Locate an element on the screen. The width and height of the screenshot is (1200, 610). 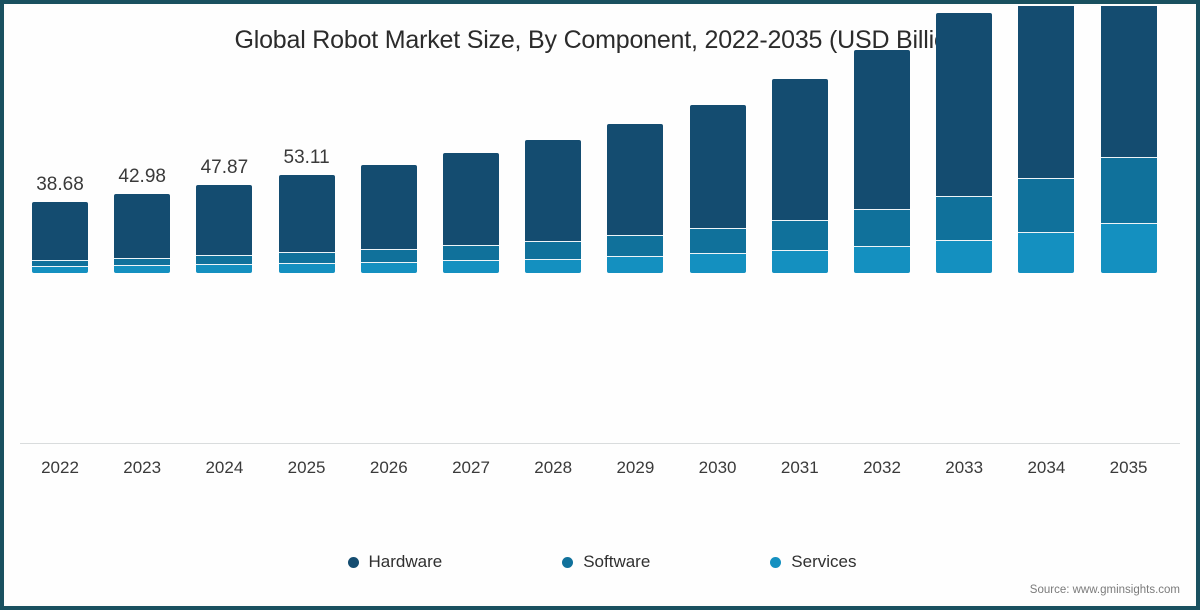
x-axis-tick-label: 2031 is located at coordinates (799, 467).